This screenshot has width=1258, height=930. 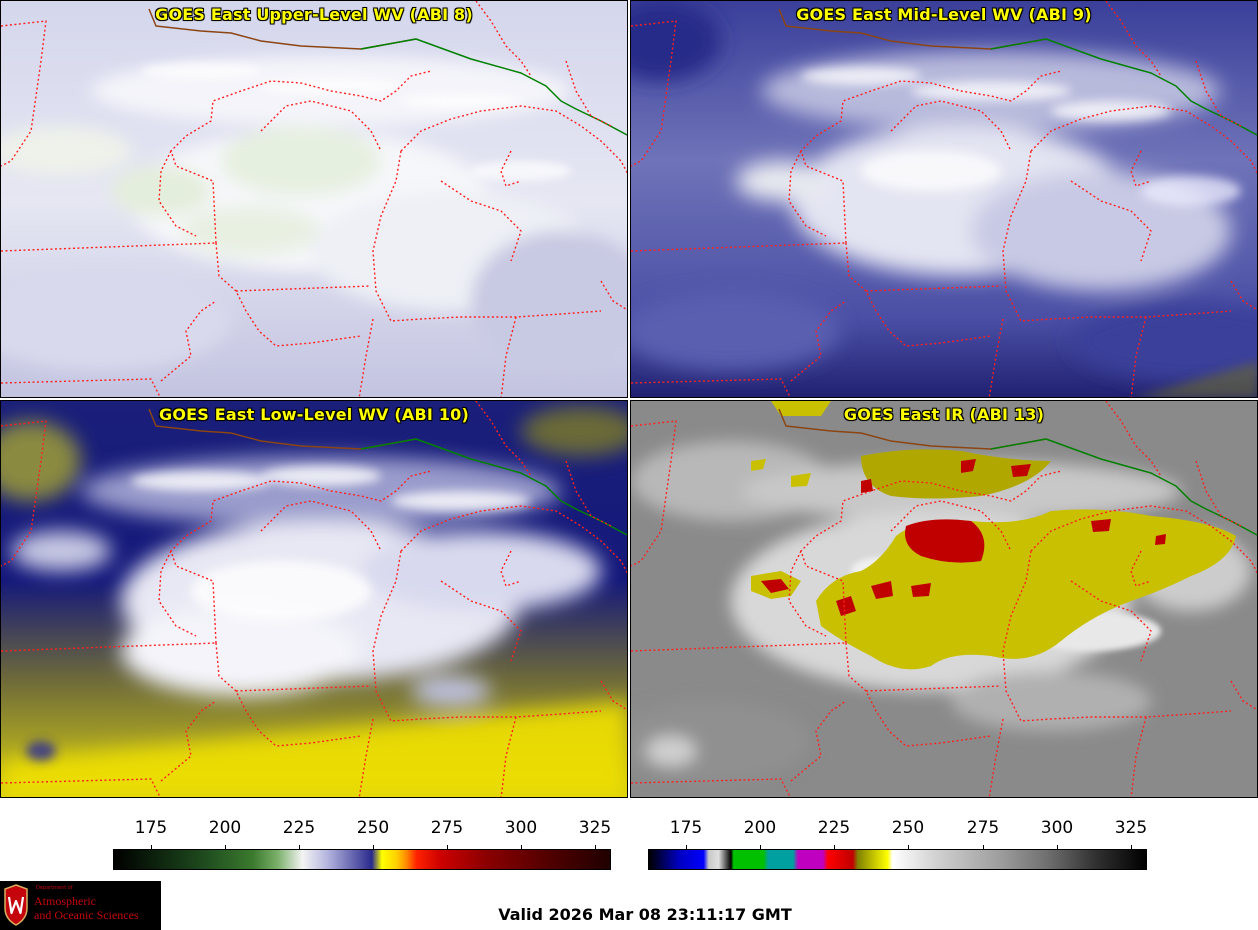 What do you see at coordinates (944, 14) in the screenshot?
I see `panel-title: GOES East Mid-Level WV (ABI 9)` at bounding box center [944, 14].